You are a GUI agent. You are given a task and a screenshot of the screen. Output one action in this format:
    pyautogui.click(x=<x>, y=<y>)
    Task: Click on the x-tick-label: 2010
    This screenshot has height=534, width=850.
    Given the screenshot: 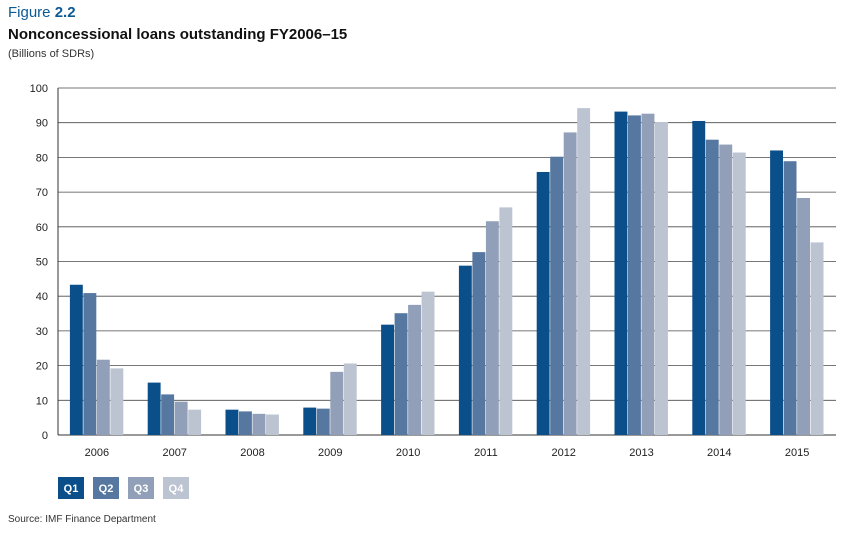 What is the action you would take?
    pyautogui.click(x=408, y=453)
    